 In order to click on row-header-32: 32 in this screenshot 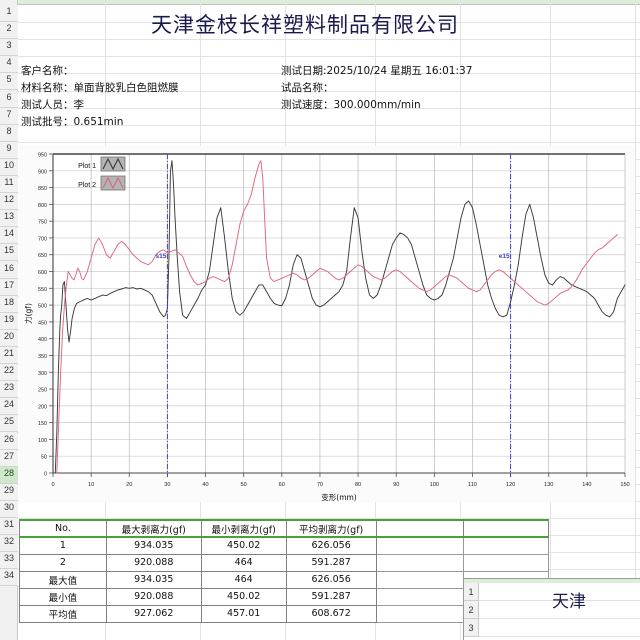, I will do `click(9, 544)`.